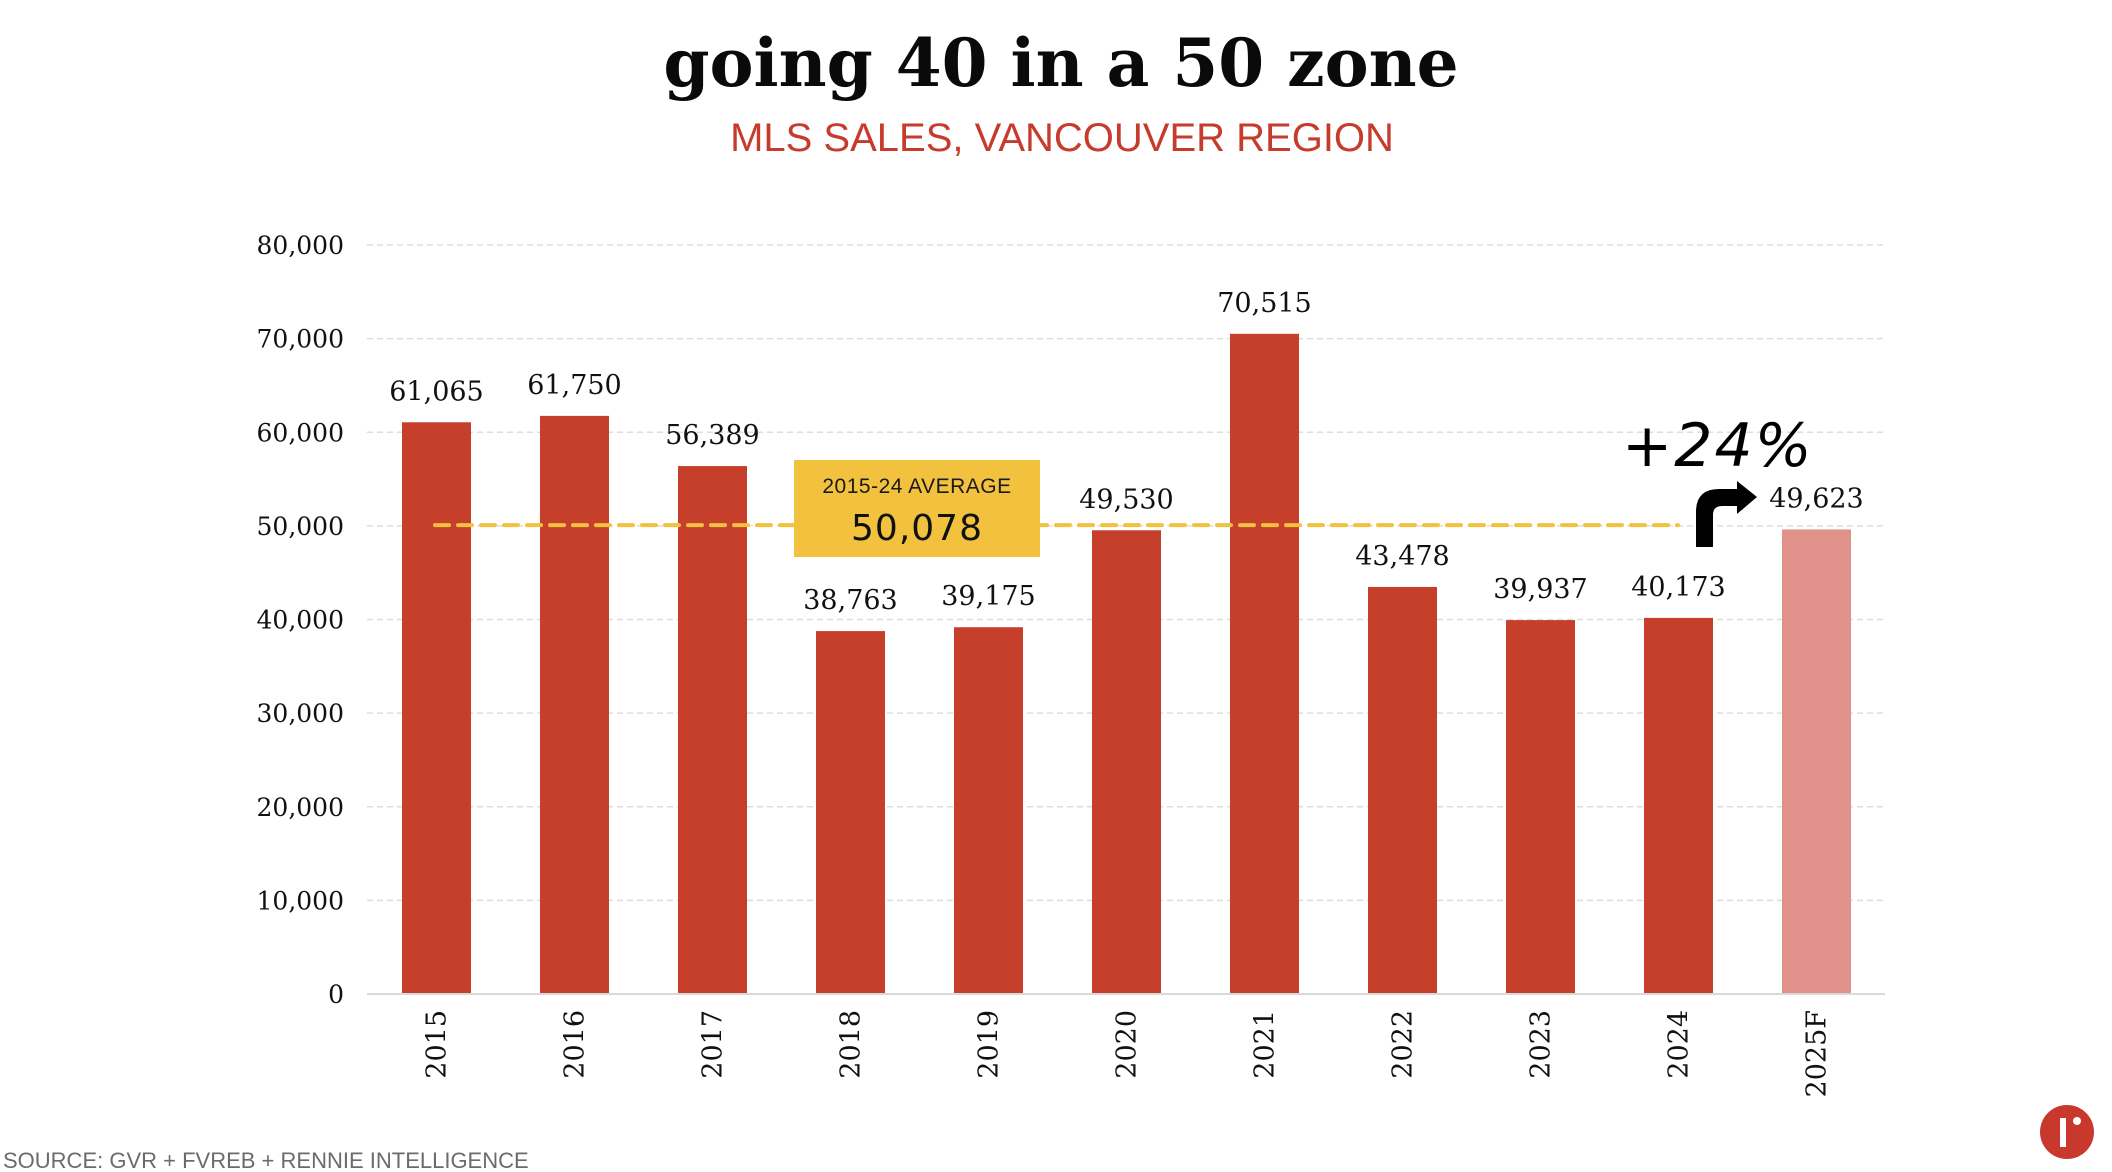  What do you see at coordinates (1816, 761) in the screenshot?
I see `bar-2025F` at bounding box center [1816, 761].